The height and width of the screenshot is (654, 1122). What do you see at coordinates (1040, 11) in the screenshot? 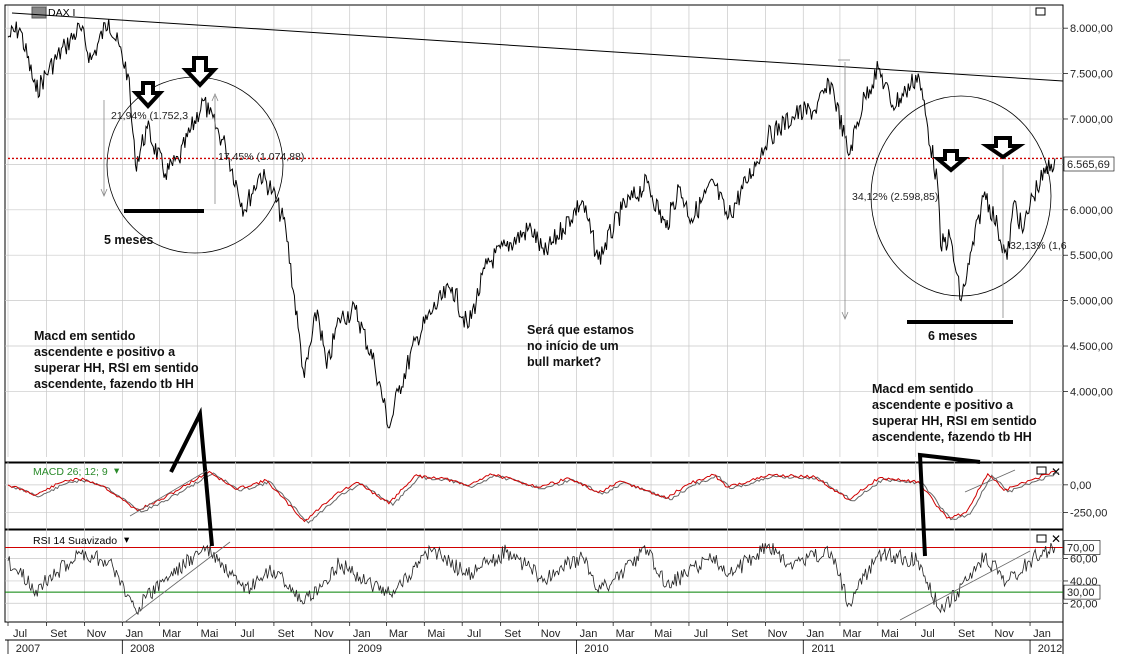
I see `maximize-icon` at bounding box center [1040, 11].